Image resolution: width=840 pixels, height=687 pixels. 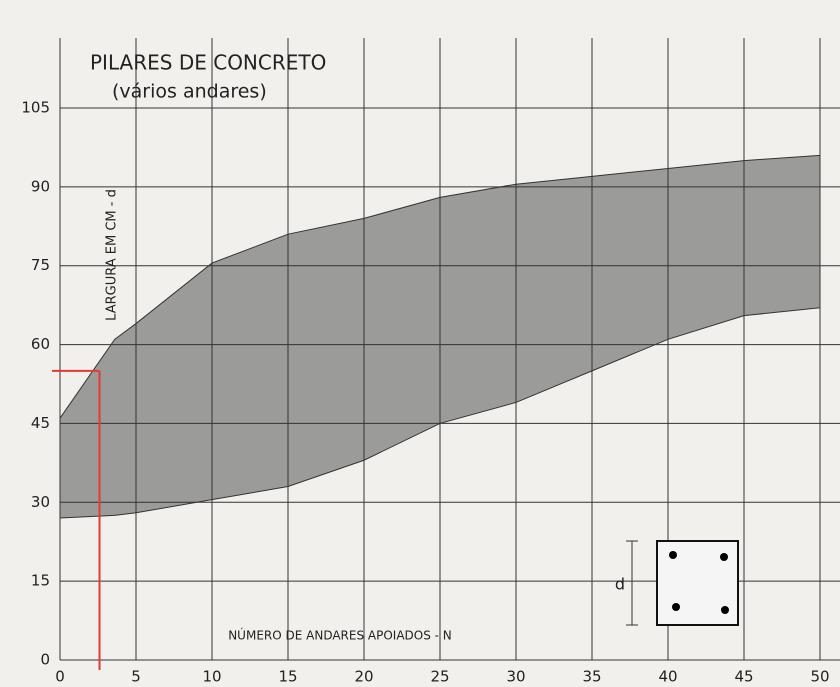 I want to click on inset-icon: d, so click(x=677, y=583).